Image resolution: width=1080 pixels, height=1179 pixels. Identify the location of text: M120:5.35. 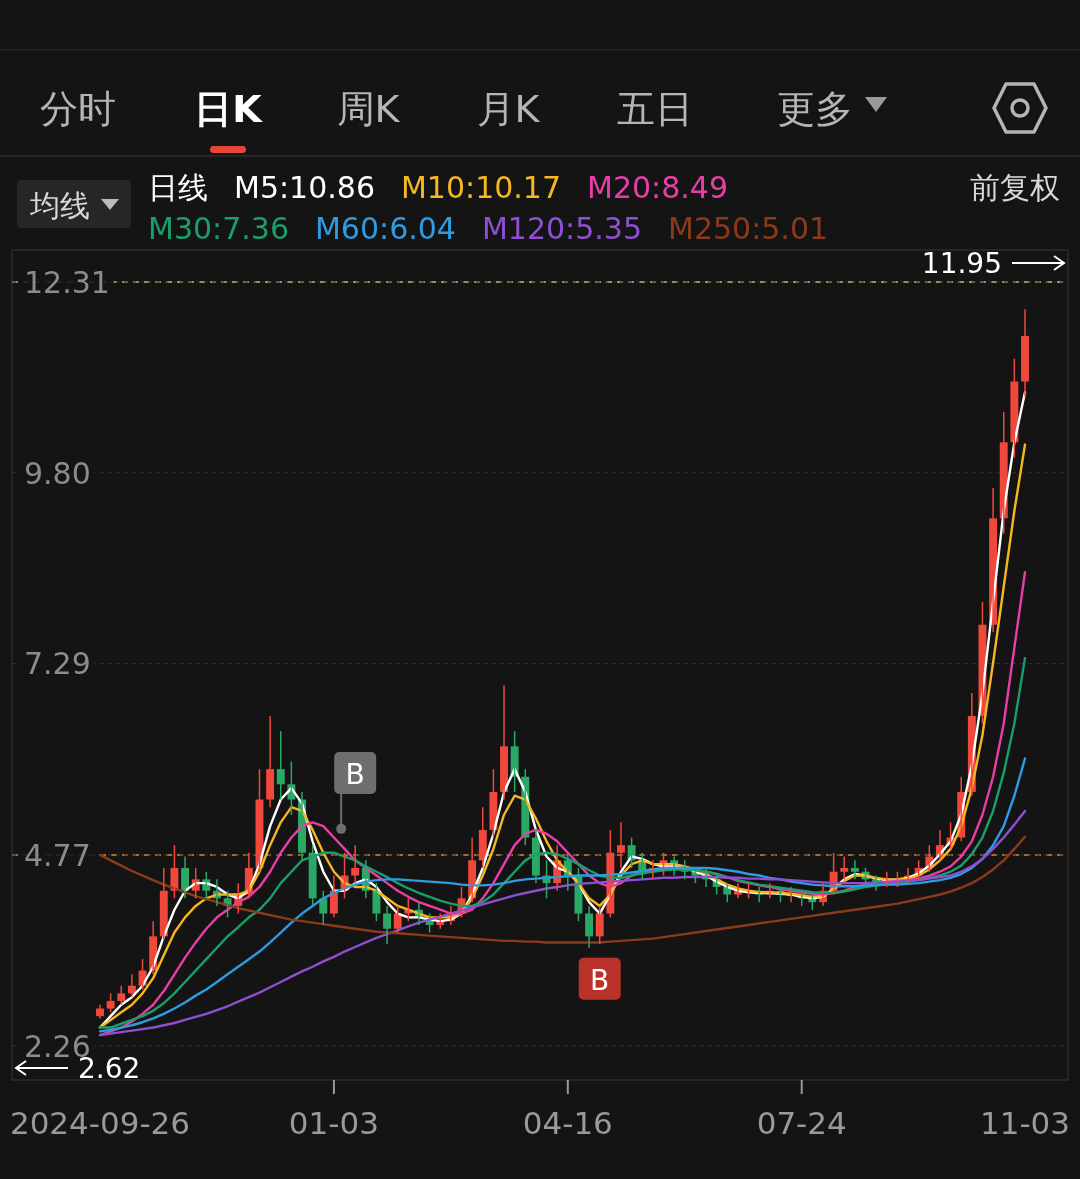
(561, 228).